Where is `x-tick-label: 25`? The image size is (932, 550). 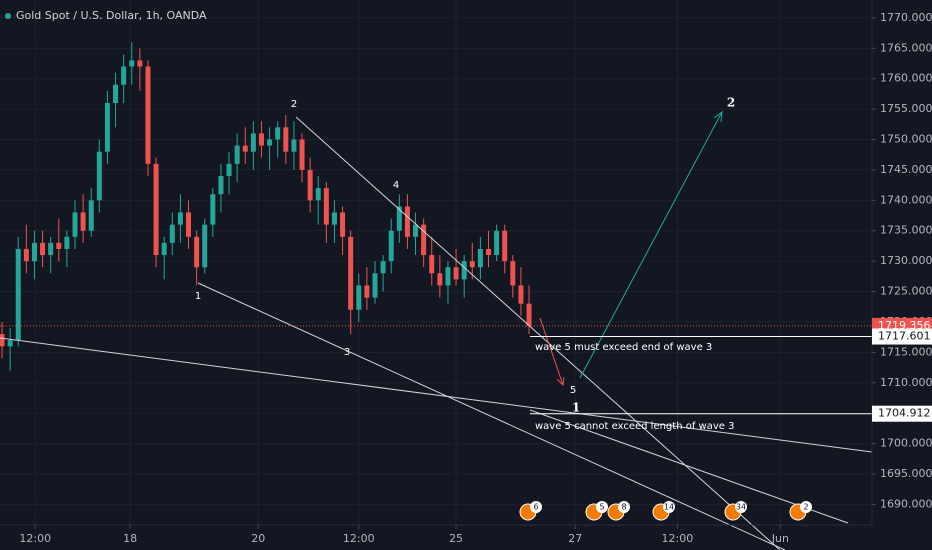 x-tick-label: 25 is located at coordinates (456, 538).